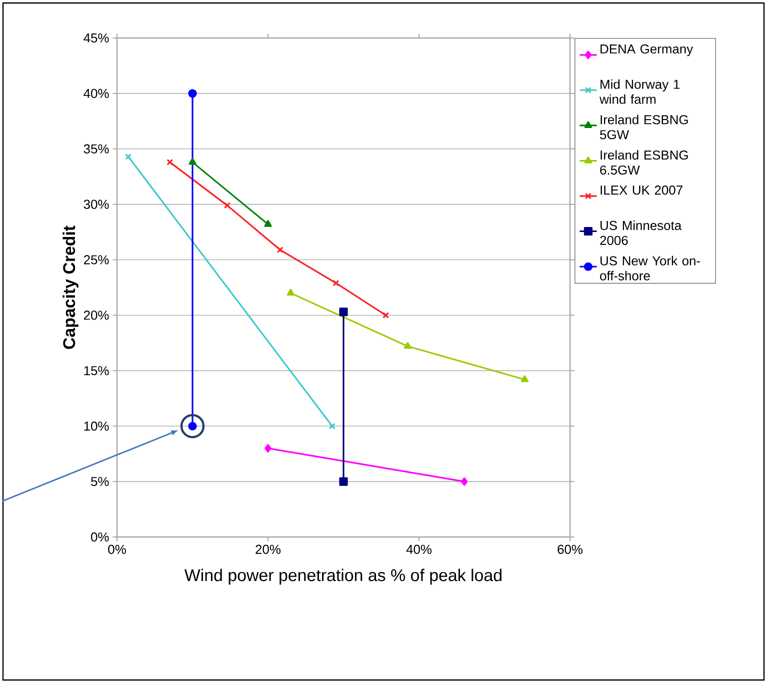  I want to click on x-tick-label: 0%, so click(117, 549).